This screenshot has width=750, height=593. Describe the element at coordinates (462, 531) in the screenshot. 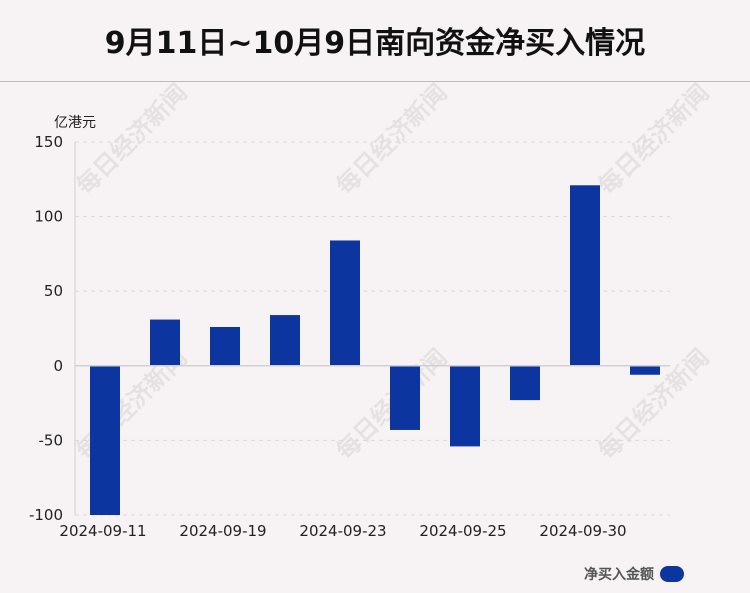

I see `x-tick-label: 2024-09-25` at that location.